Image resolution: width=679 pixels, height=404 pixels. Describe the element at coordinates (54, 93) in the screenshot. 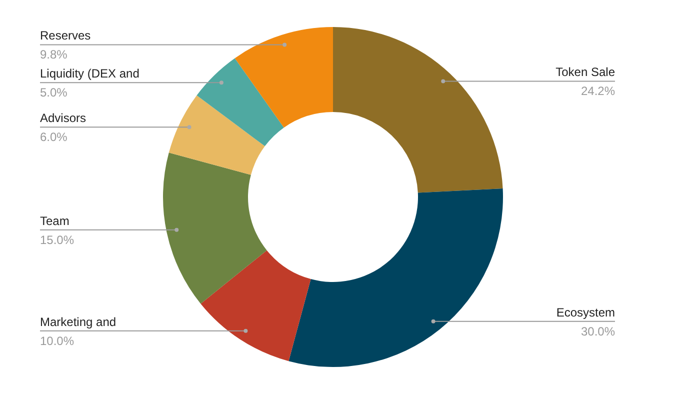

I see `data-label: 5.0%` at that location.